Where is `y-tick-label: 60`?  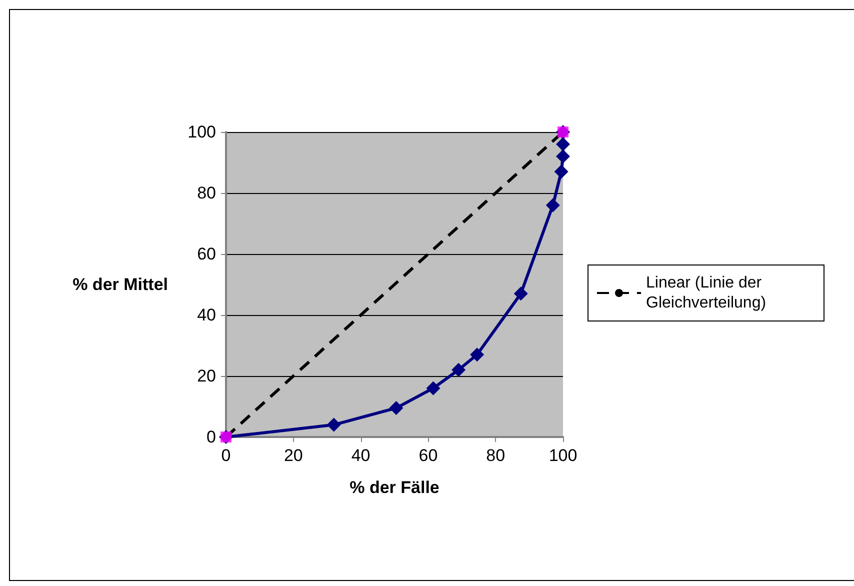
y-tick-label: 60 is located at coordinates (206, 254).